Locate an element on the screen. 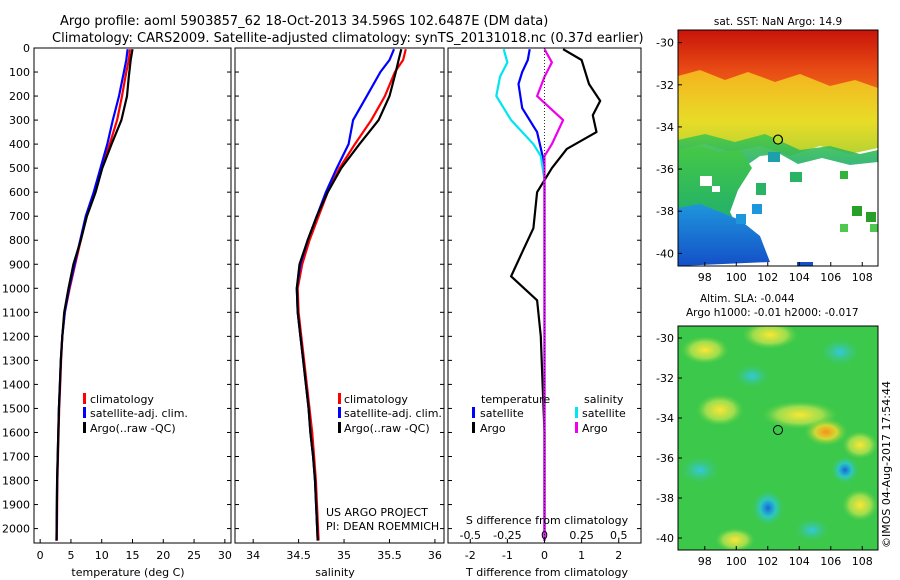 Image resolution: width=900 pixels, height=580 pixels. legend-swatch-s-satellite is located at coordinates (576, 412).